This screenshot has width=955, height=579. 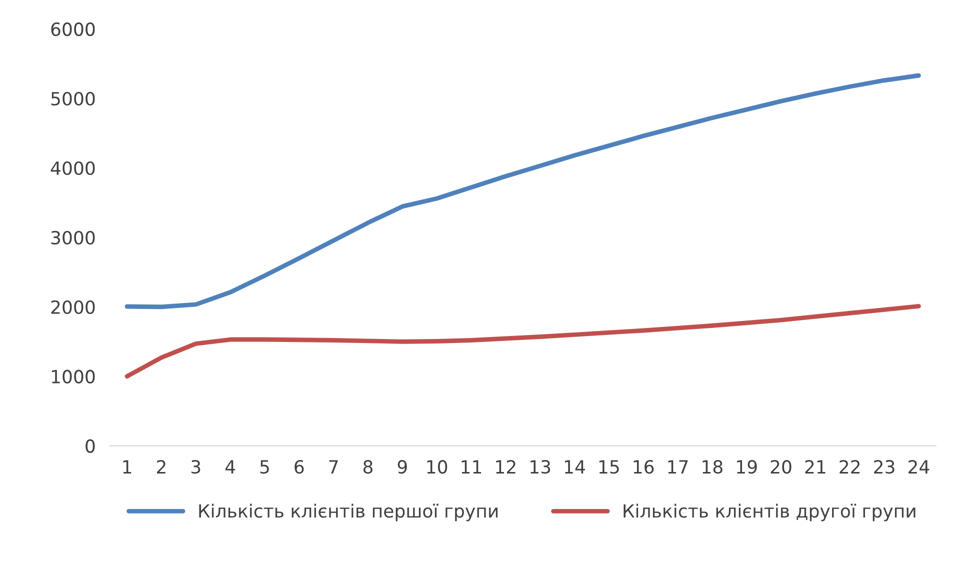 I want to click on y-tick-label: 5000, so click(x=73, y=99).